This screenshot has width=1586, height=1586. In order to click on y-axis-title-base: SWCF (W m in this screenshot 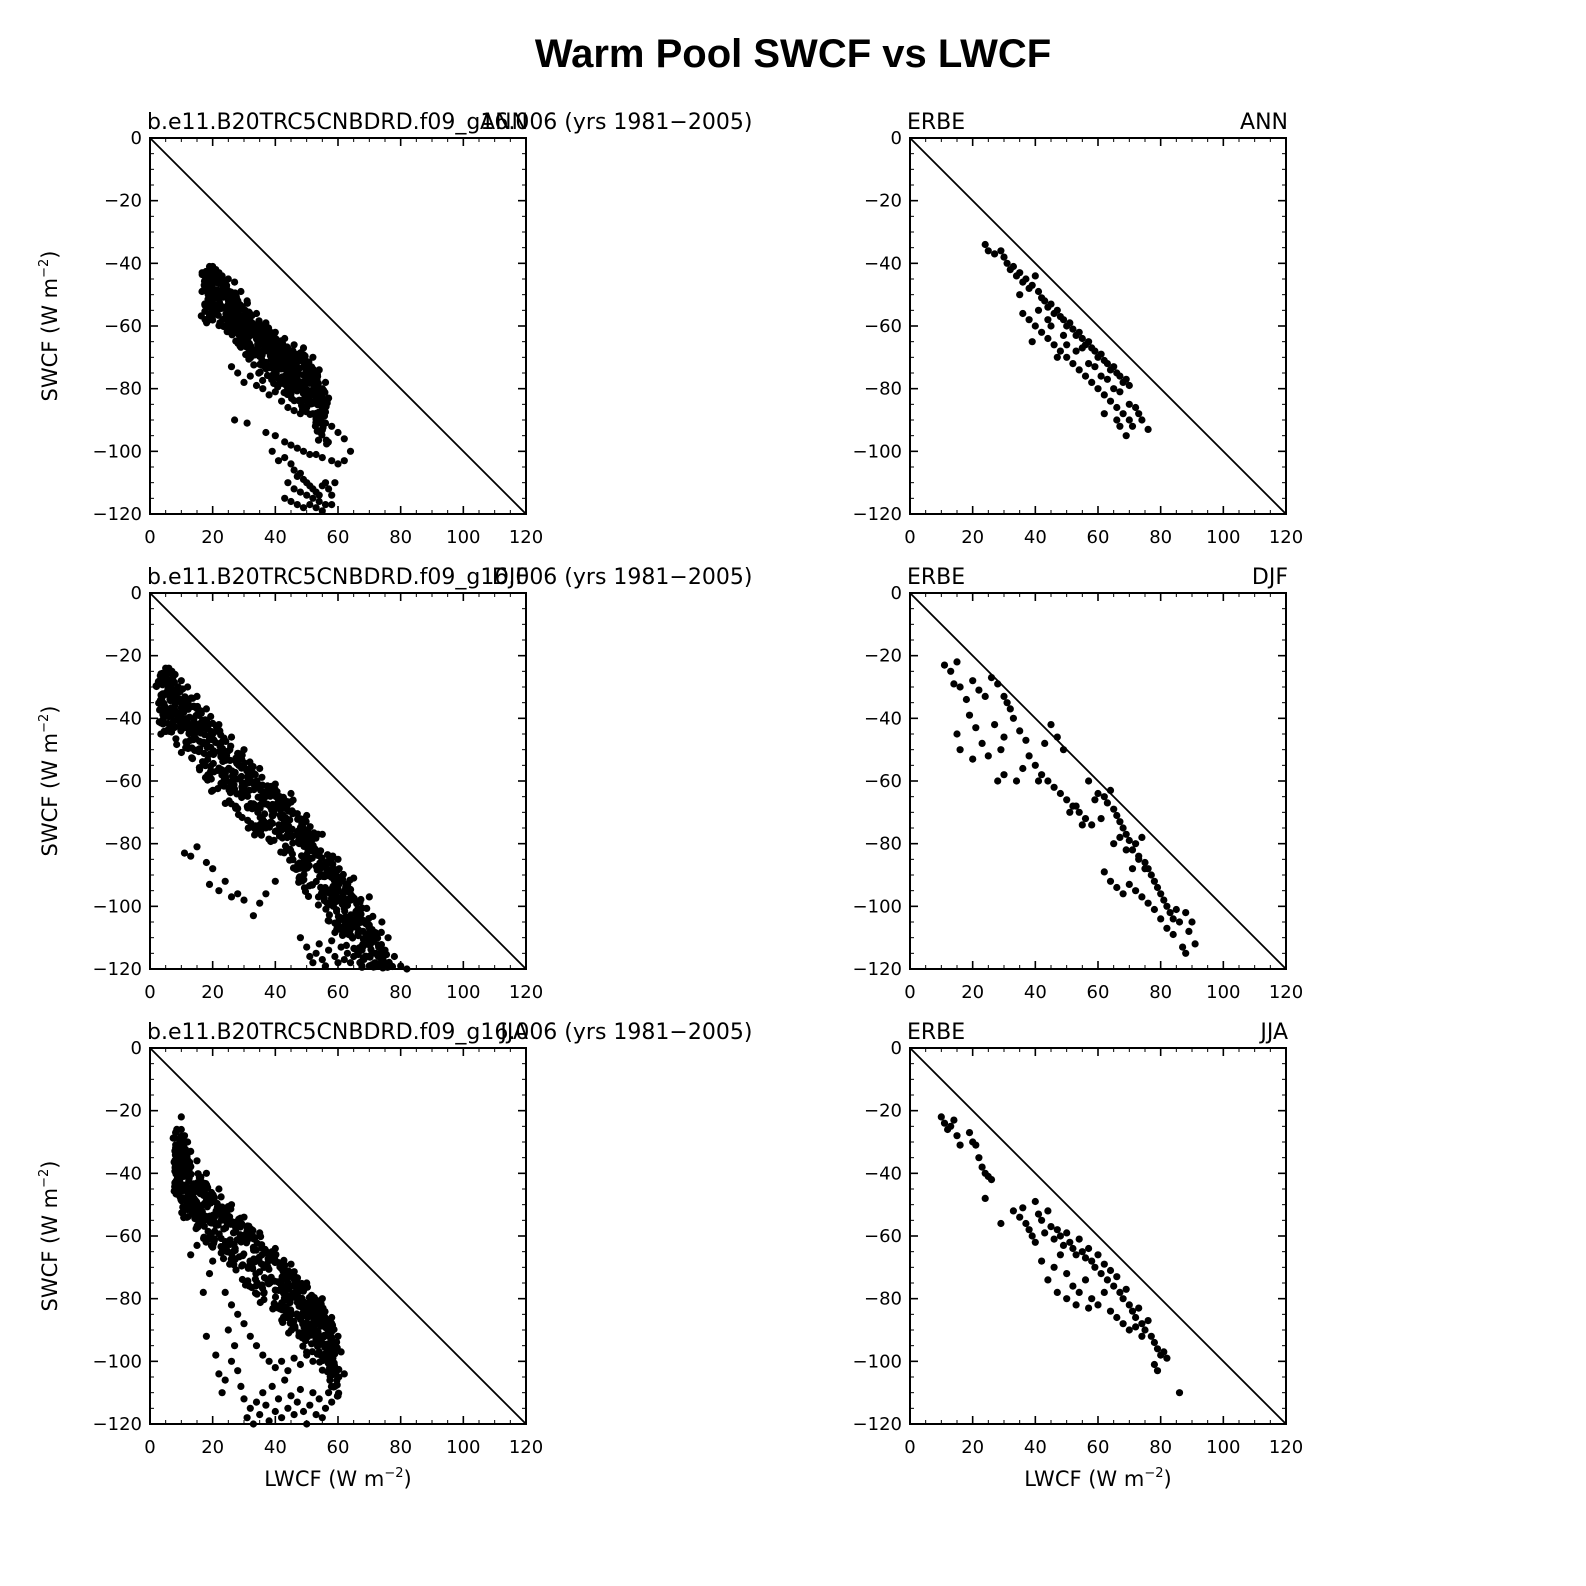, I will do `click(50, 1250)`.